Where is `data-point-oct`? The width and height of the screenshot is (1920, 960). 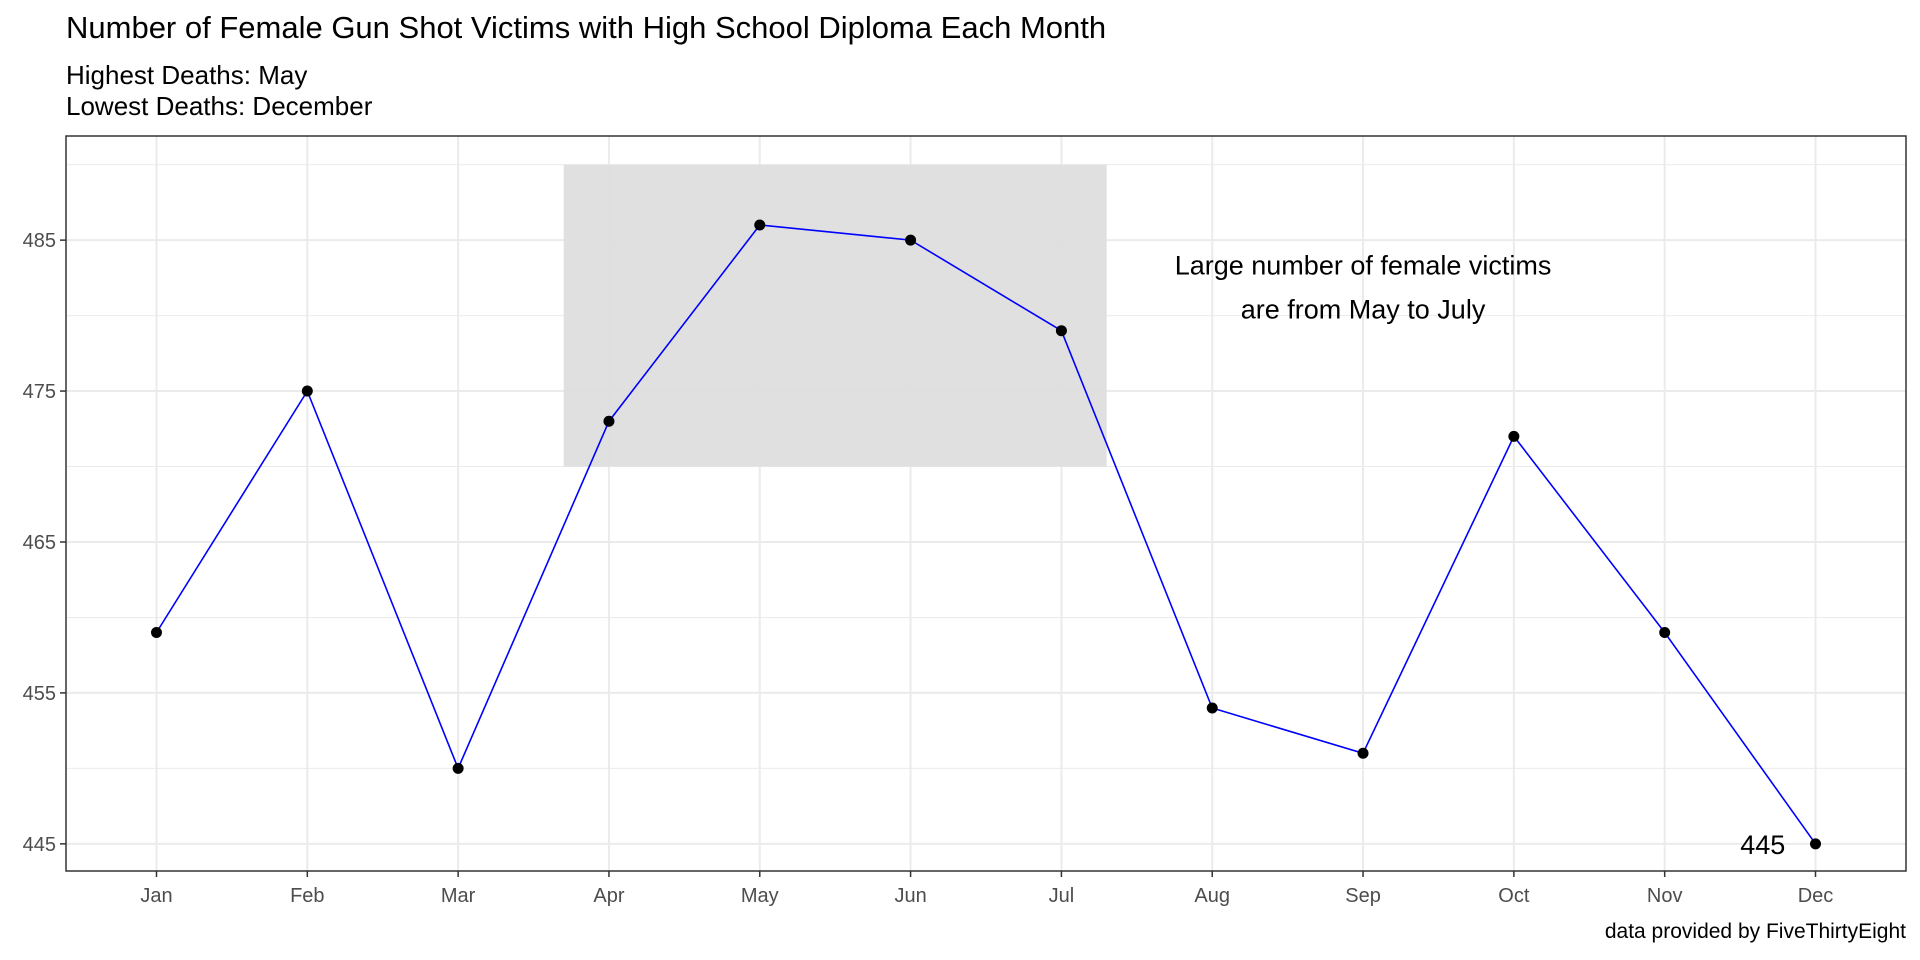
data-point-oct is located at coordinates (1514, 436).